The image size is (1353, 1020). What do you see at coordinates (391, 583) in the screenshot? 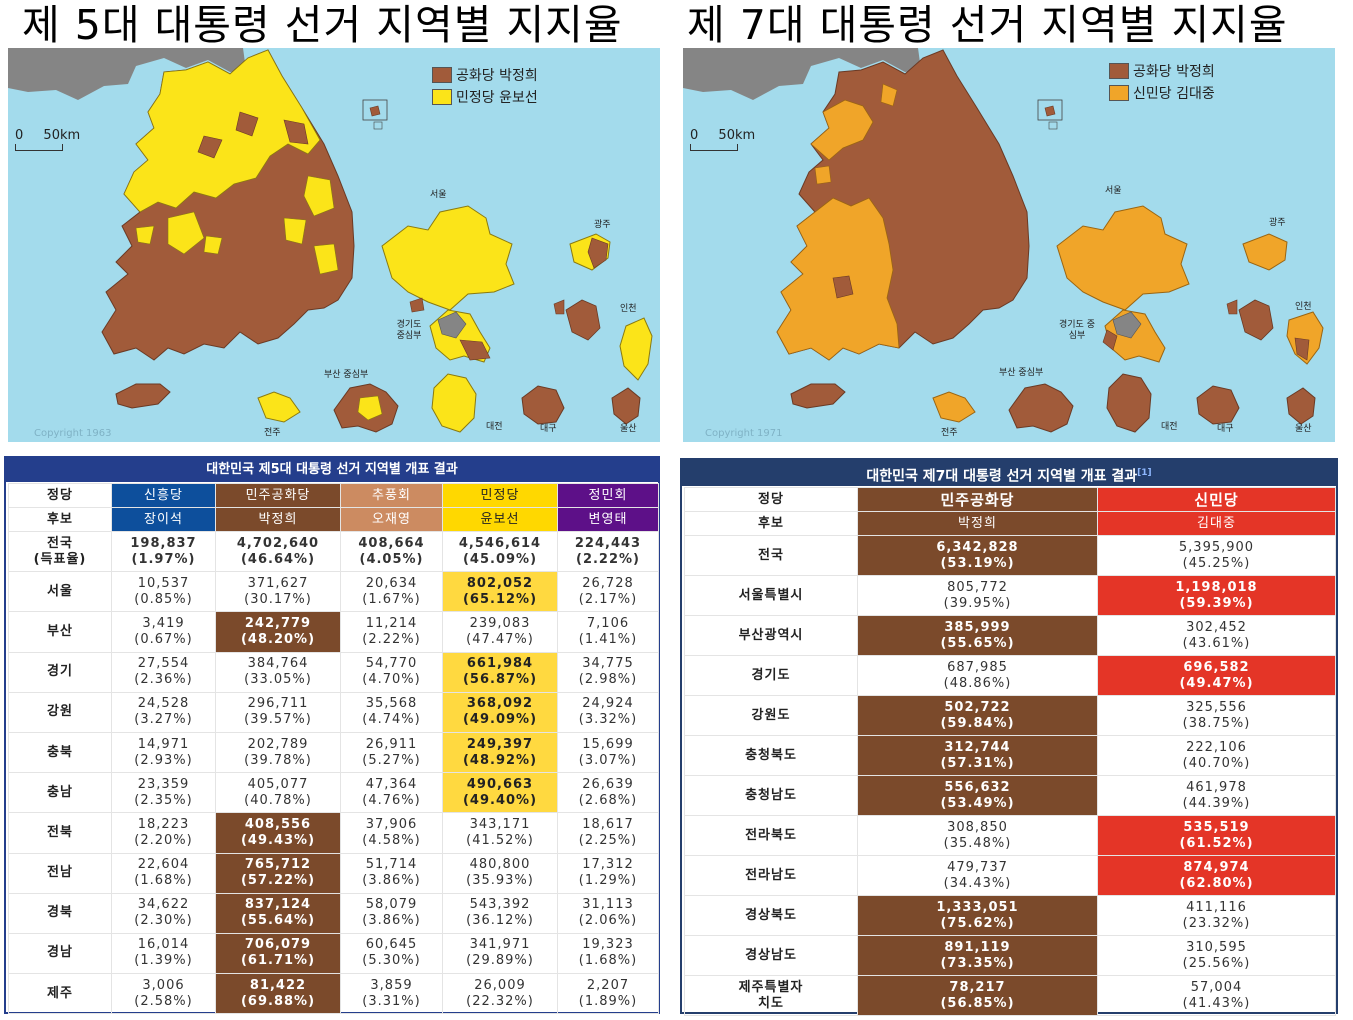
I see `cell-value: 20,634` at bounding box center [391, 583].